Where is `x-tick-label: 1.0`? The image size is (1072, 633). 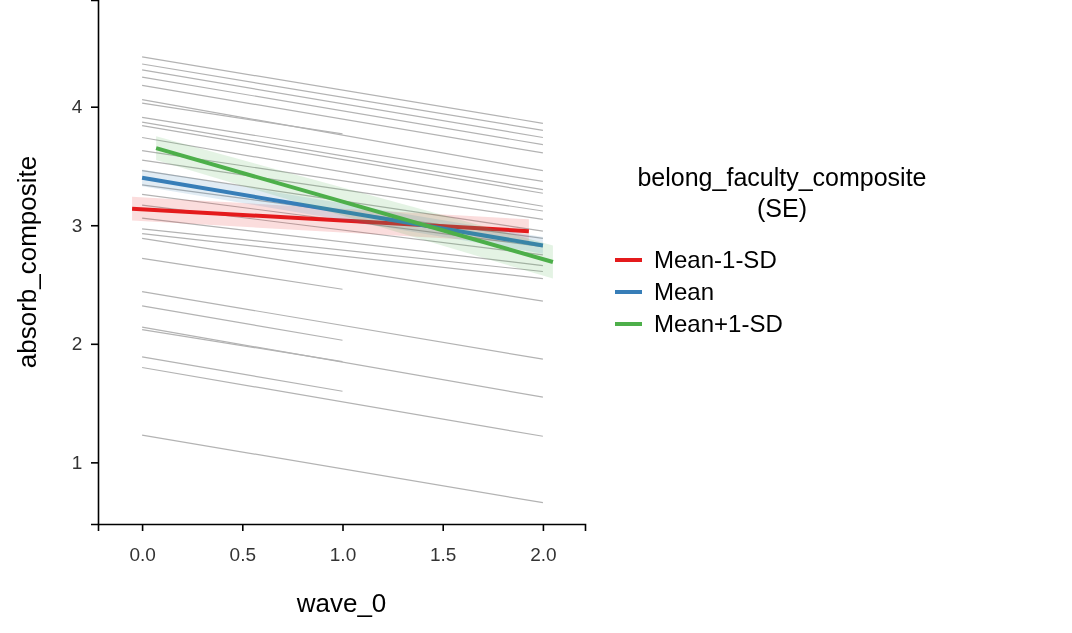 x-tick-label: 1.0 is located at coordinates (343, 554).